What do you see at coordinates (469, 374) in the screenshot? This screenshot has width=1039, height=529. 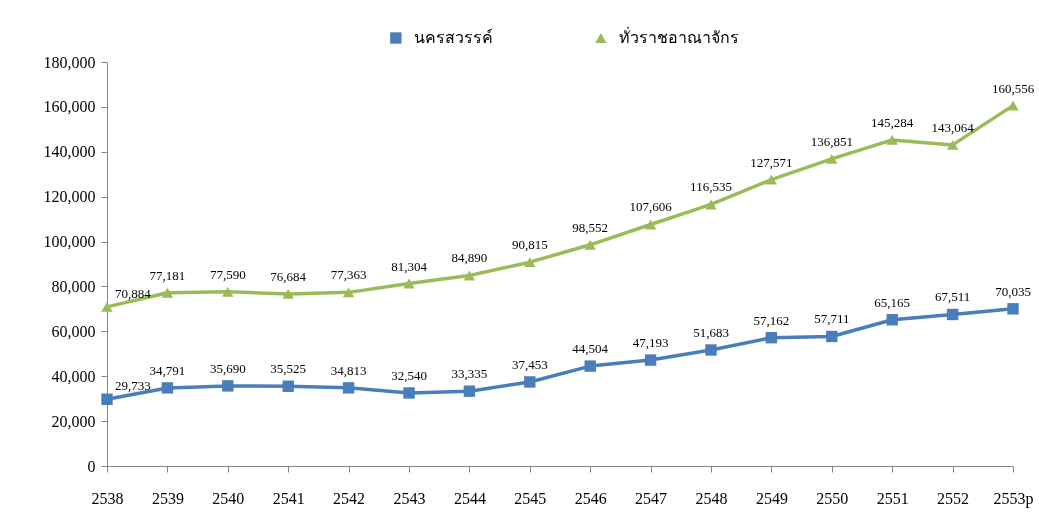 I see `data-label: 33,335` at bounding box center [469, 374].